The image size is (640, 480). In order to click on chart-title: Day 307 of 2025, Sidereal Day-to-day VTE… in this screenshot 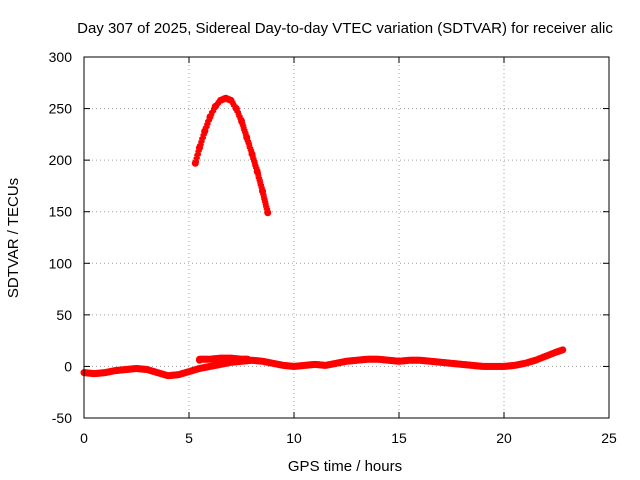, I will do `click(345, 28)`.